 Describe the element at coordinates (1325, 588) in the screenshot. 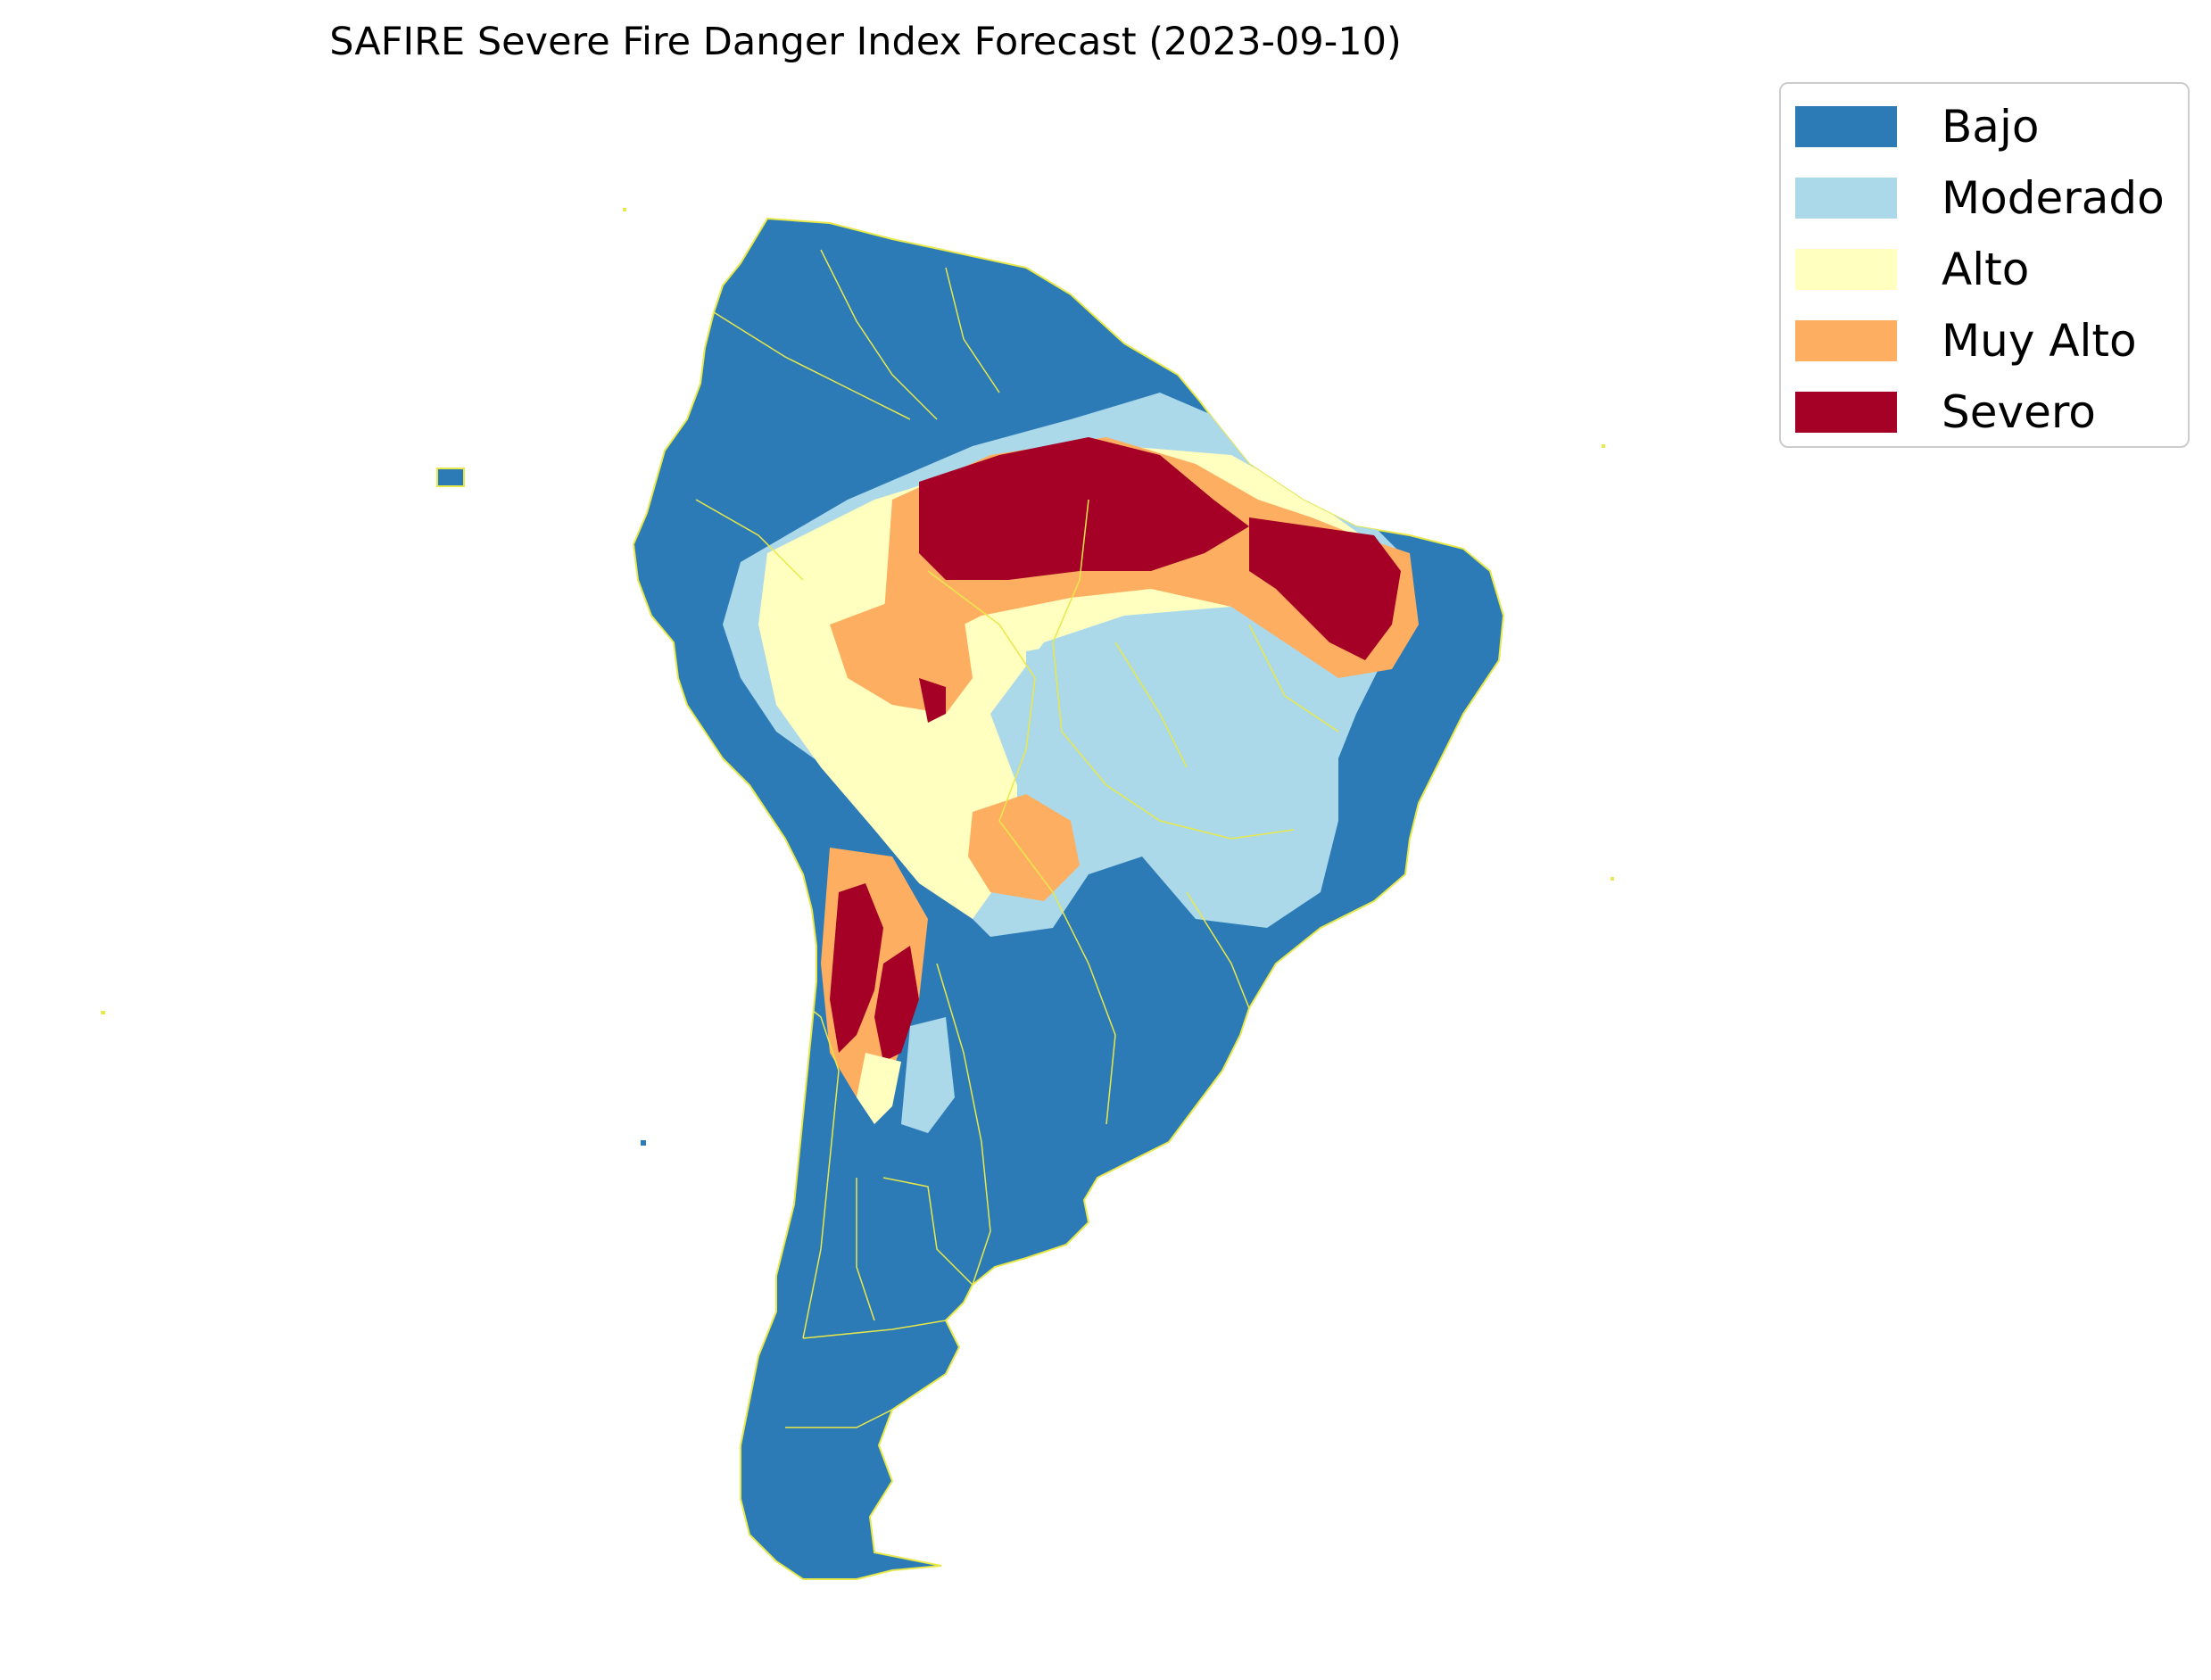

I see `zone-severo-northeast` at that location.